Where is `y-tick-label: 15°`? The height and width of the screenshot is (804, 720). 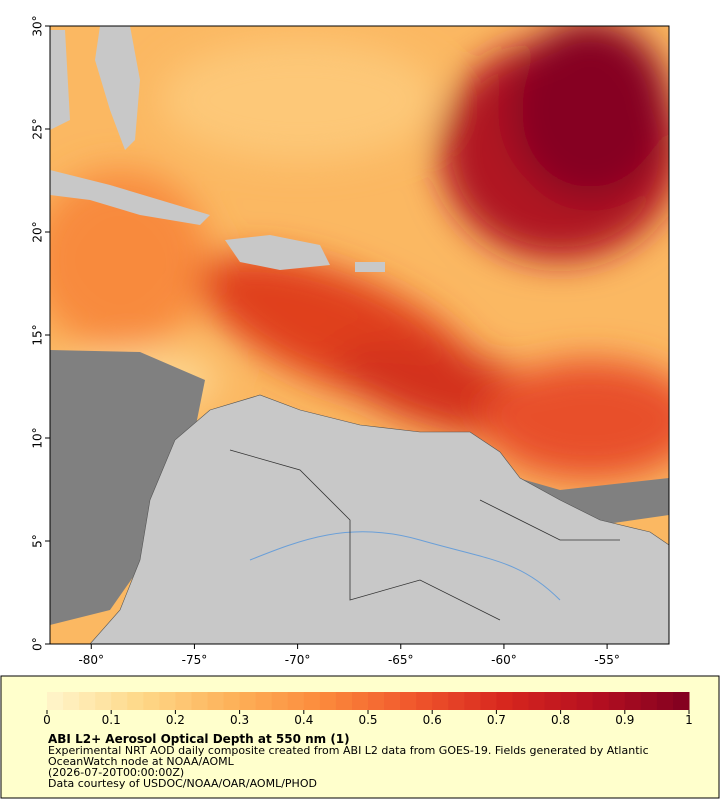
y-tick-label: 15° is located at coordinates (38, 334).